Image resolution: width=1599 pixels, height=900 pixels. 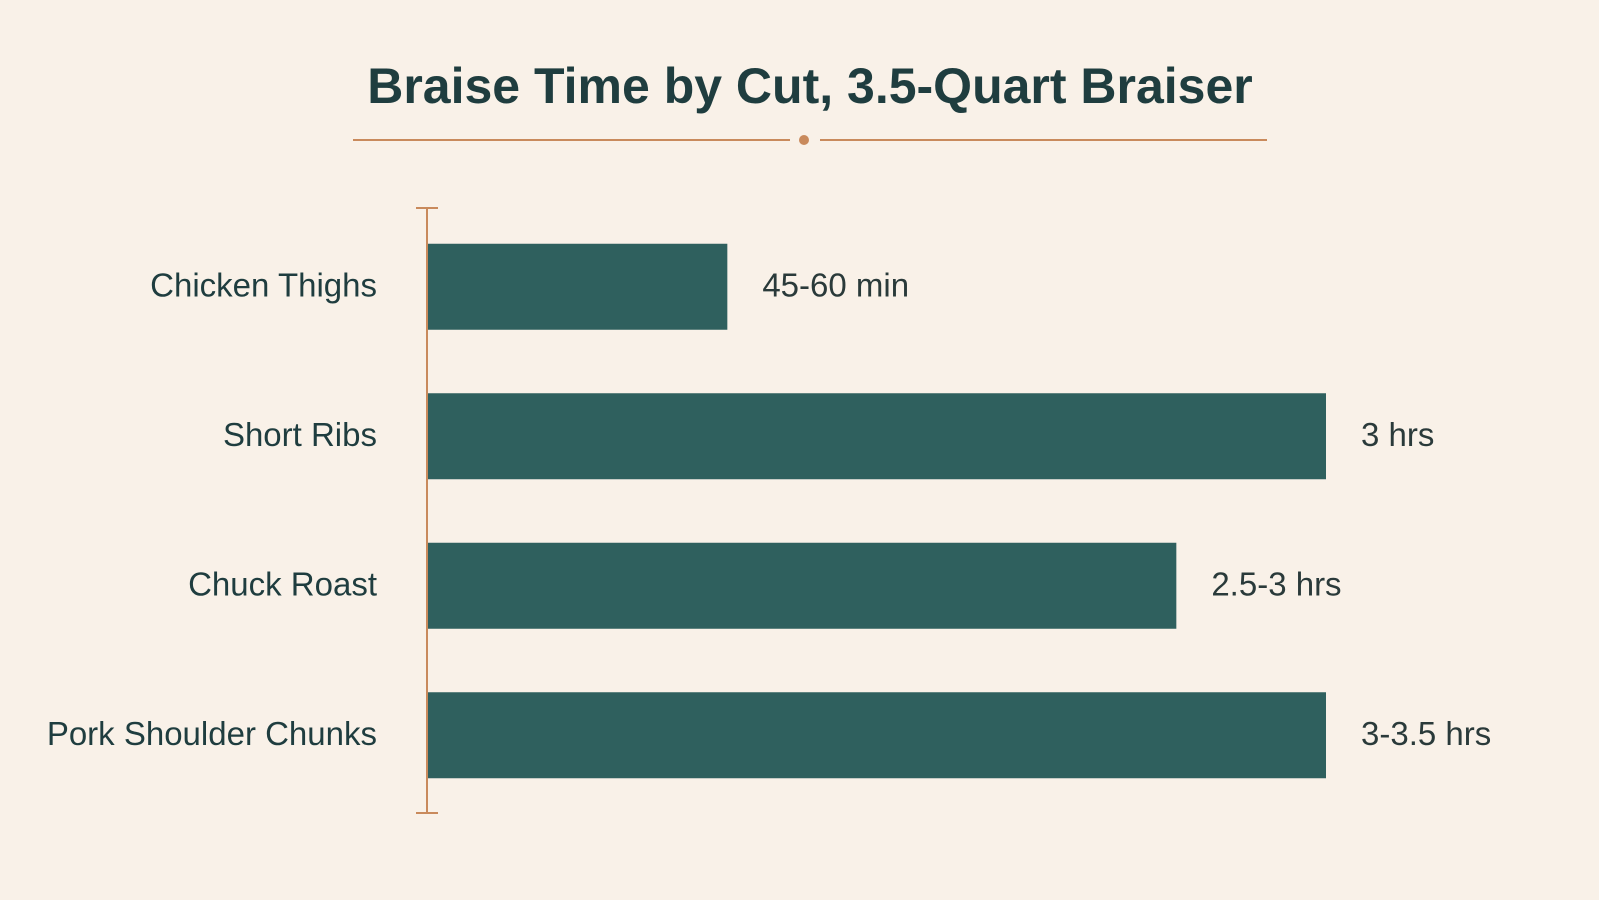 I want to click on category-label: Chicken Thighs, so click(x=263, y=284).